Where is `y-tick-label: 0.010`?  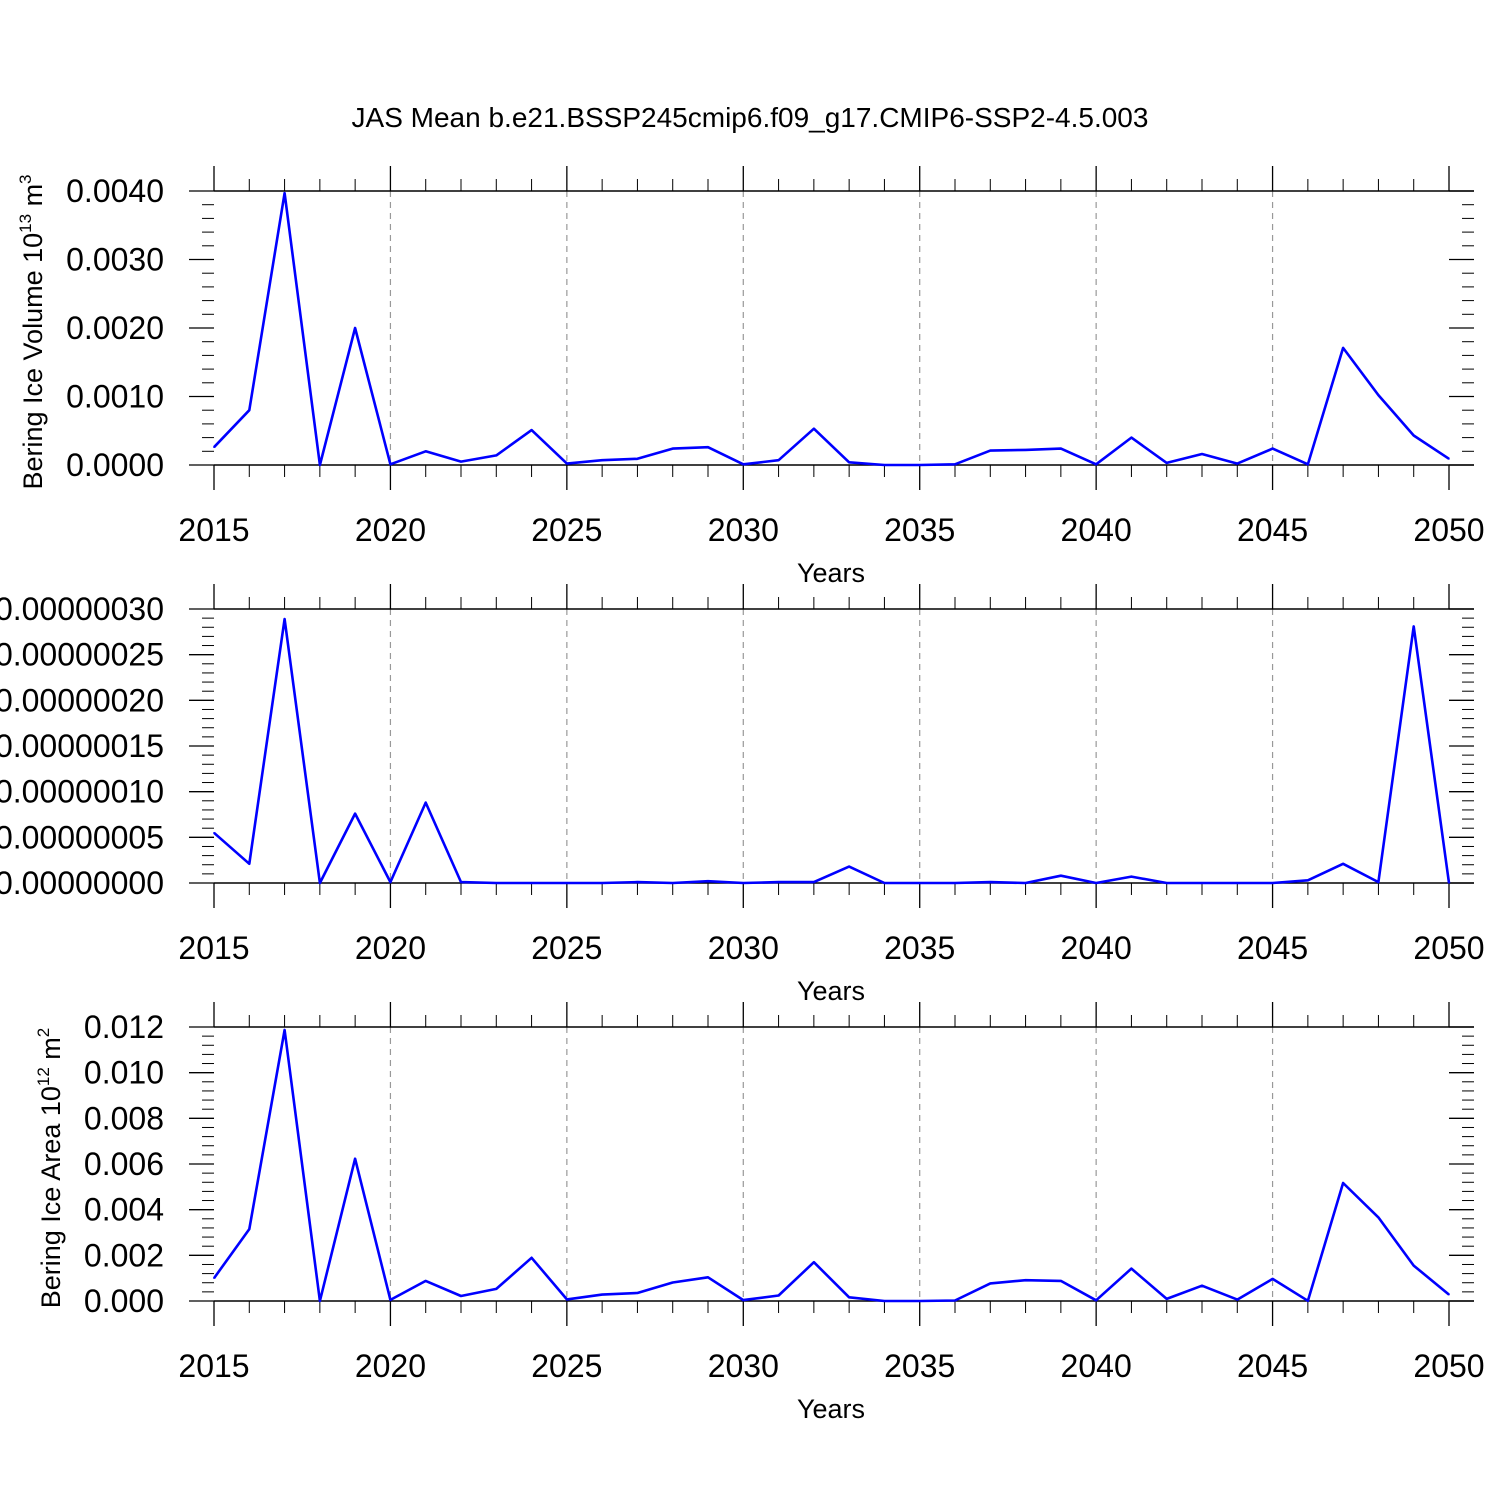
y-tick-label: 0.010 is located at coordinates (124, 1073).